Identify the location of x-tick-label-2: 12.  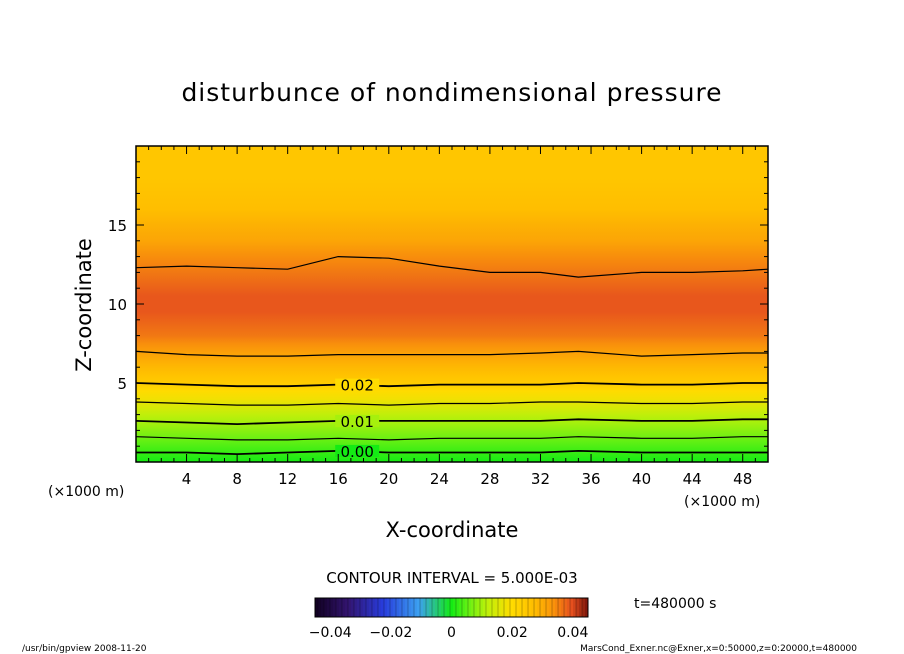
(287, 479).